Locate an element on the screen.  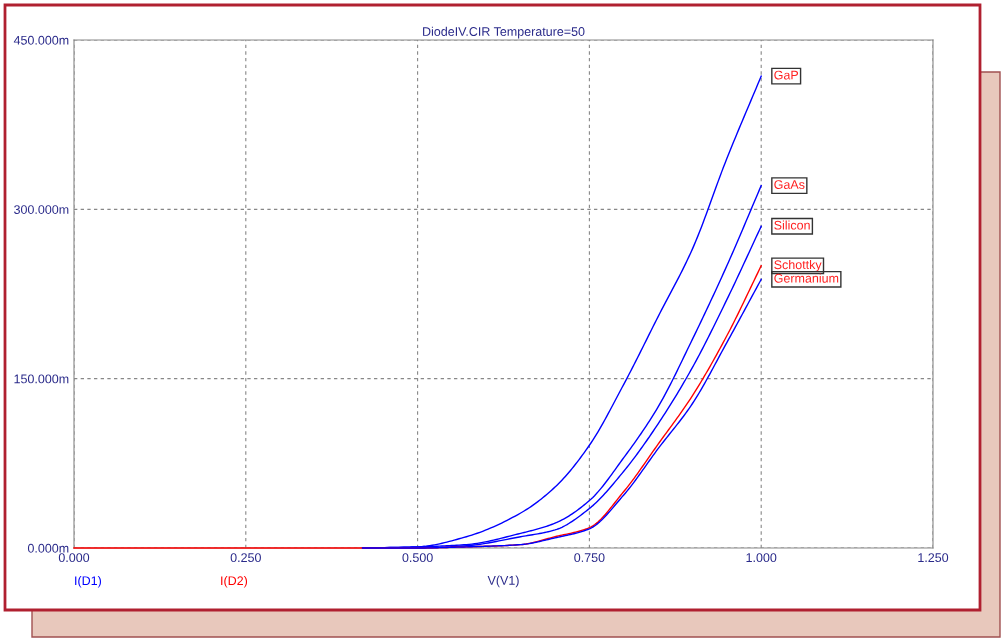
series-label: GaP is located at coordinates (786, 75).